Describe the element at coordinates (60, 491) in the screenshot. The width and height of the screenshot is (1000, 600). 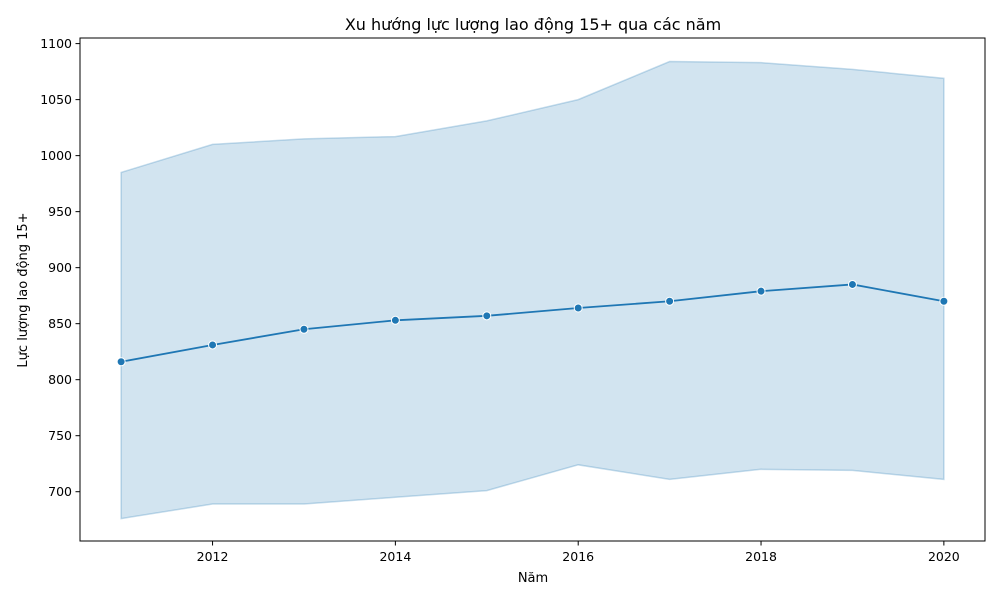
I see `y-tick-label: 700` at that location.